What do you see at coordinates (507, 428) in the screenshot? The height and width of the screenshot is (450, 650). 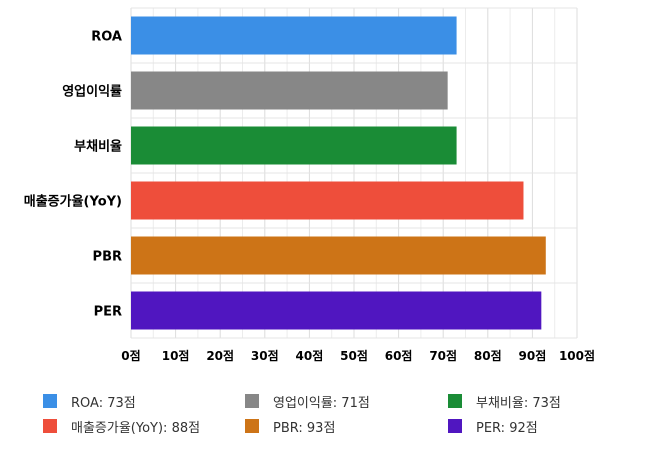 I see `legend-label: PER: 92점` at bounding box center [507, 428].